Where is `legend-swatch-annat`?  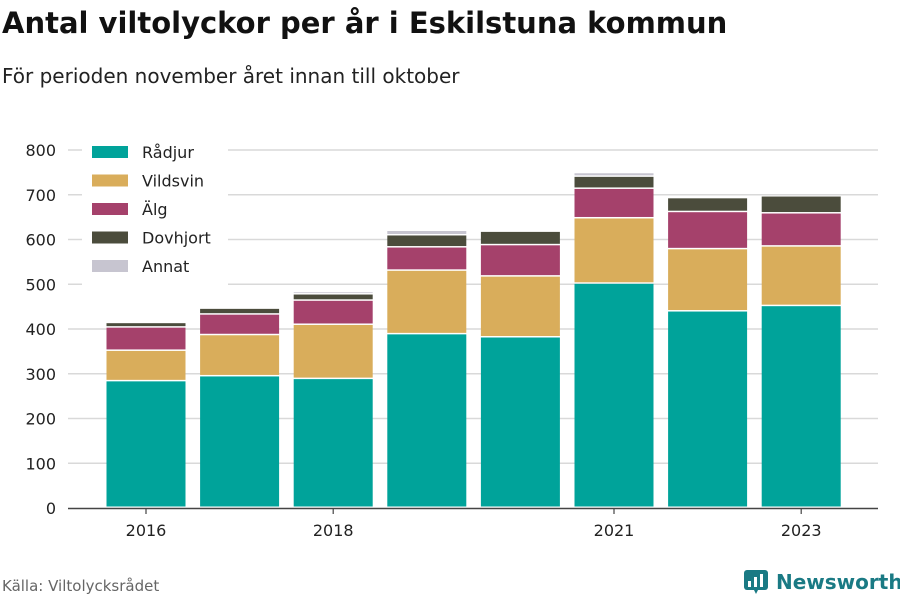 legend-swatch-annat is located at coordinates (110, 266).